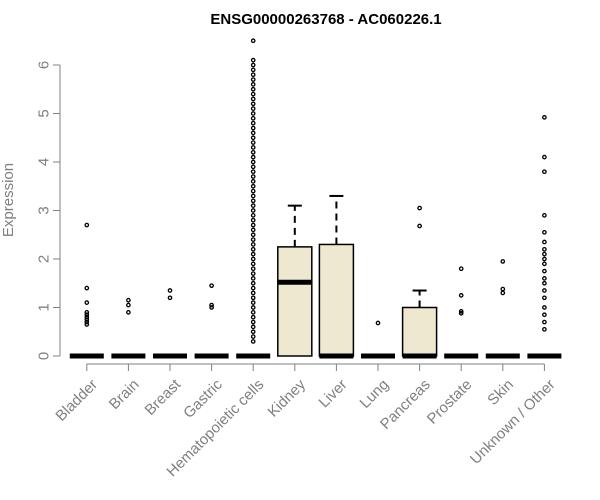  I want to click on x-tick-label: Bladder, so click(76, 400).